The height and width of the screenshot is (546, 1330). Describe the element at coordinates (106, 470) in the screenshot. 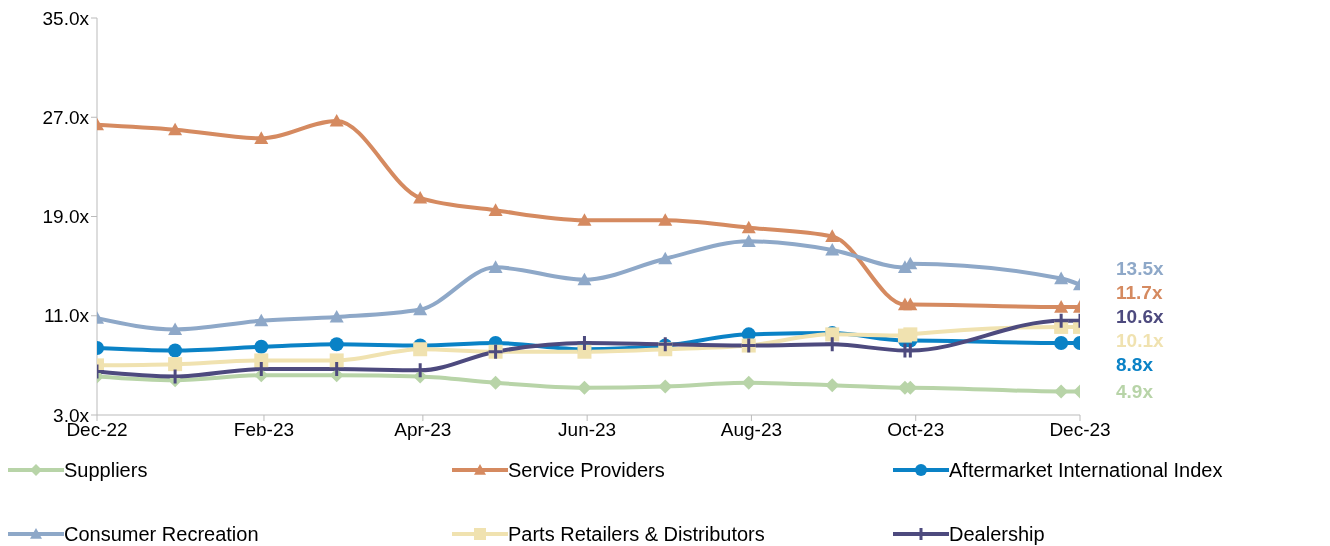

I see `legend-label: Suppliers` at that location.